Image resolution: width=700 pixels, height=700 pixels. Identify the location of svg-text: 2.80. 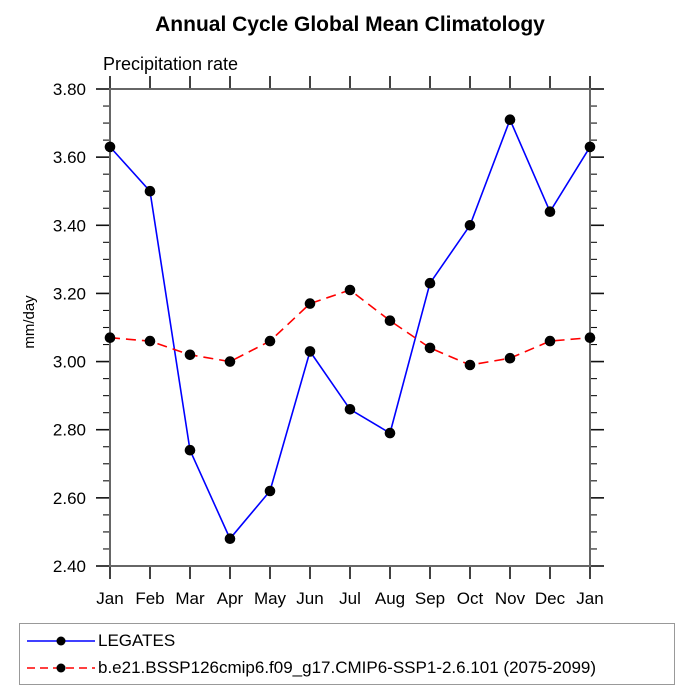
(69, 430).